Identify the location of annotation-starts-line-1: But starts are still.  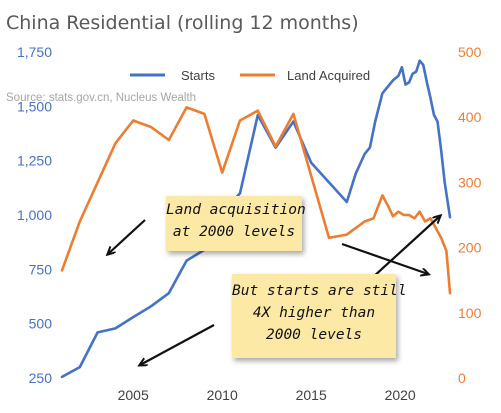
(319, 291).